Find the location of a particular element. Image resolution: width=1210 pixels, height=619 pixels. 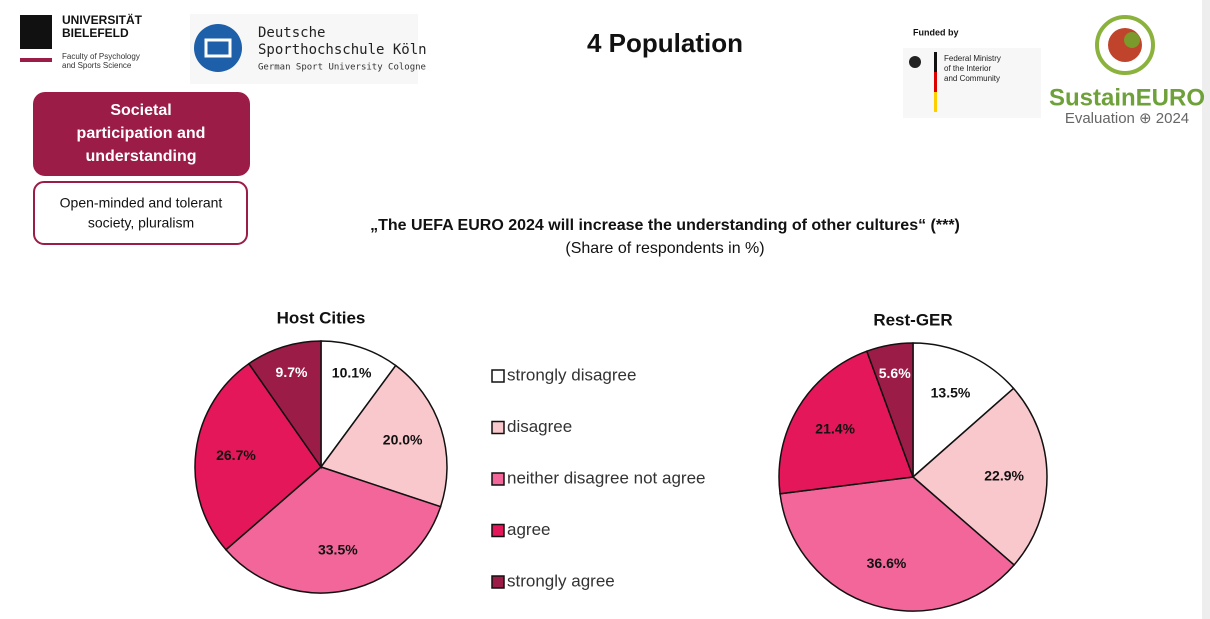

uni-name: UNIVERSITÄT is located at coordinates (102, 19).